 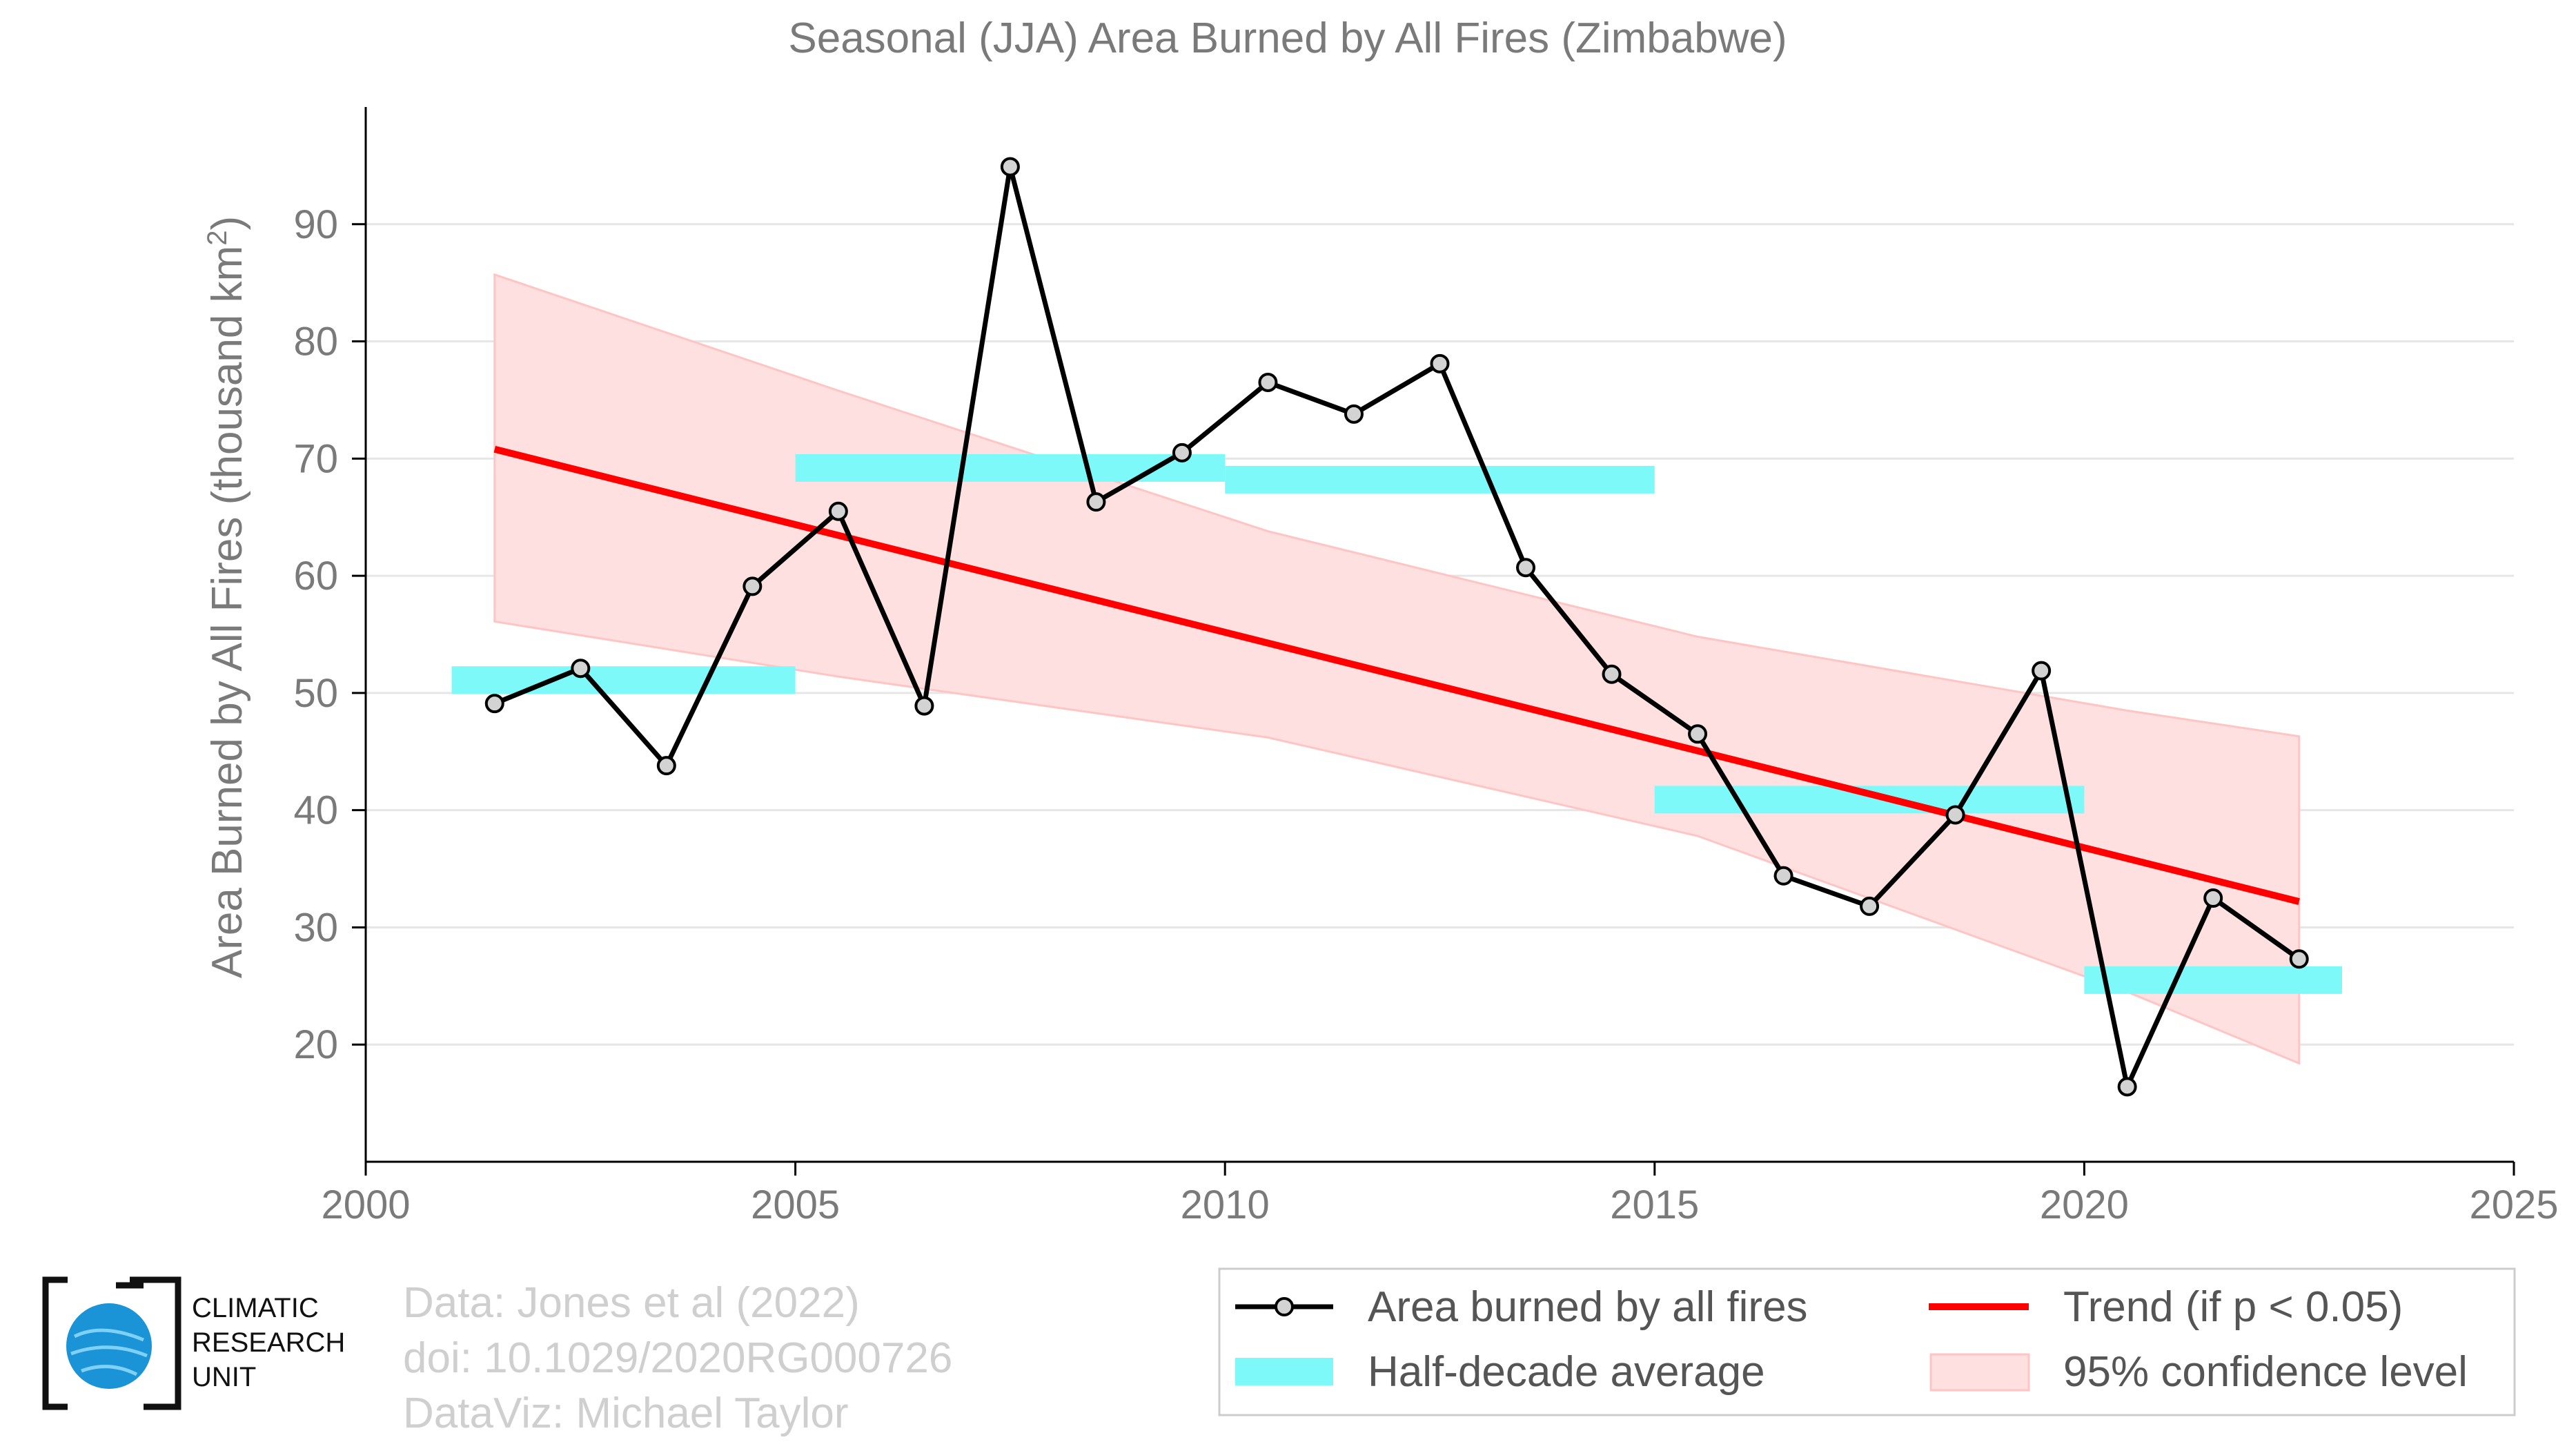 What do you see at coordinates (2265, 1372) in the screenshot?
I see `legend-confidence-label: 95% confidence level` at bounding box center [2265, 1372].